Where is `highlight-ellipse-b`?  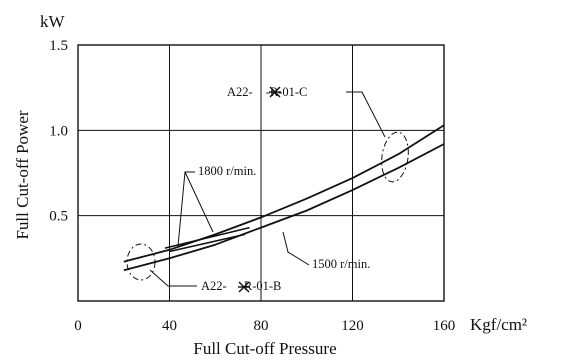
highlight-ellipse-b is located at coordinates (141, 262).